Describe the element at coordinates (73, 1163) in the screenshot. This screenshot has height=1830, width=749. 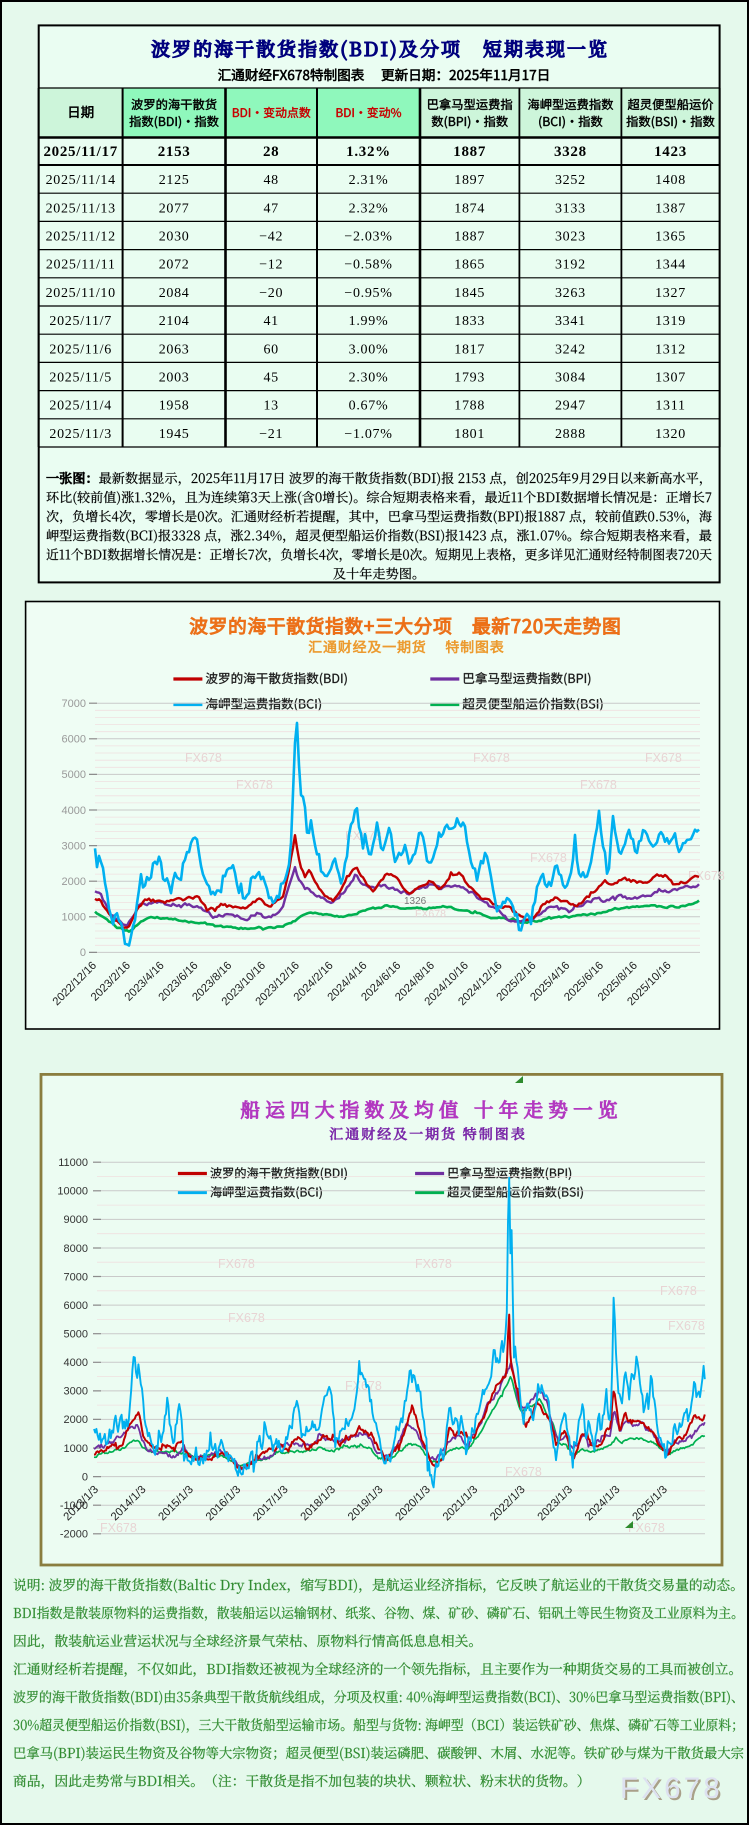
I see `svg-text: 11000` at that location.